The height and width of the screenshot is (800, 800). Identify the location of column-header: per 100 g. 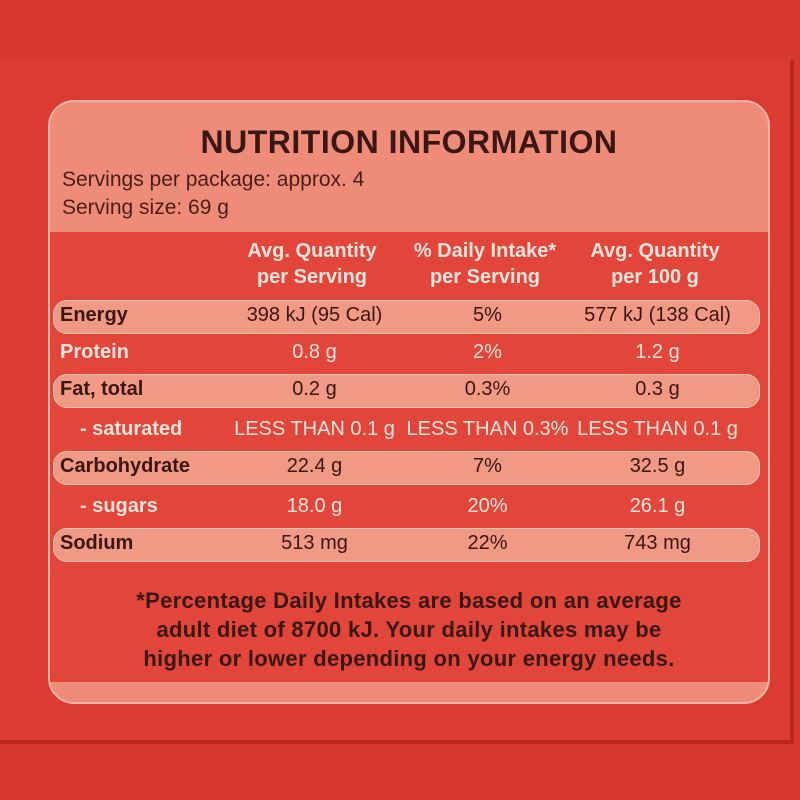
(655, 277).